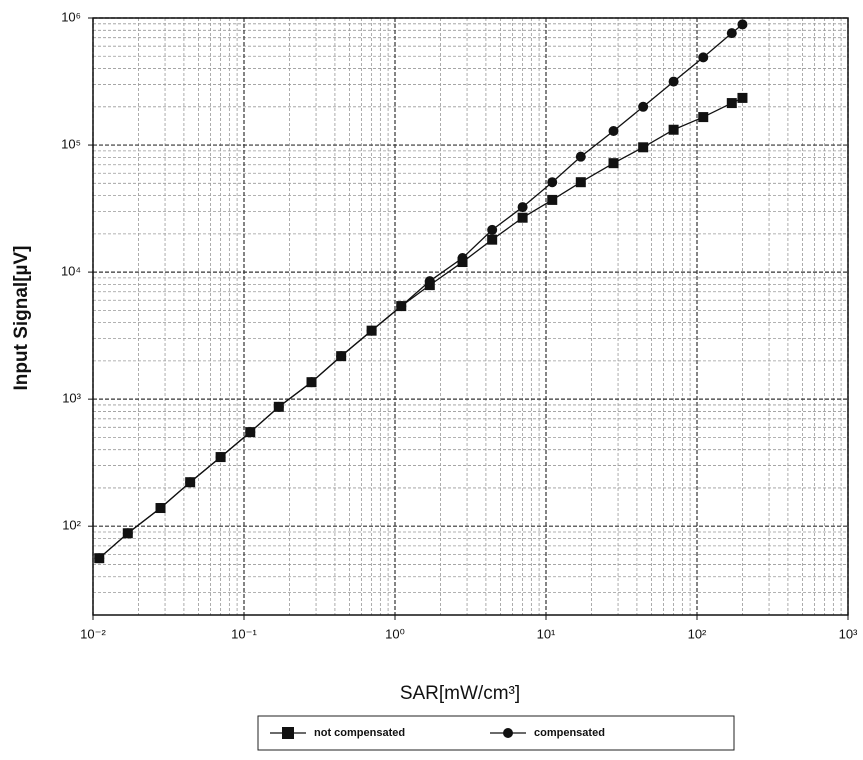 Image resolution: width=863 pixels, height=760 pixels. Describe the element at coordinates (697, 633) in the screenshot. I see `x-tick-label: 10²` at that location.